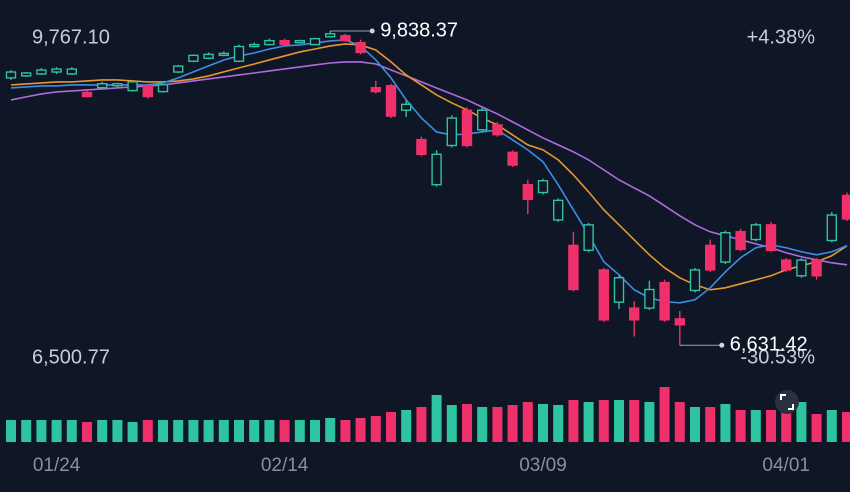 The height and width of the screenshot is (492, 850). I want to click on expand-button-bg, so click(787, 402).